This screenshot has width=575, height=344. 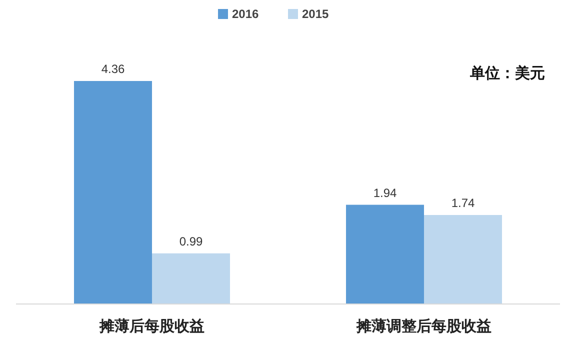 What do you see at coordinates (246, 14) in the screenshot?
I see `legend-label: 2016` at bounding box center [246, 14].